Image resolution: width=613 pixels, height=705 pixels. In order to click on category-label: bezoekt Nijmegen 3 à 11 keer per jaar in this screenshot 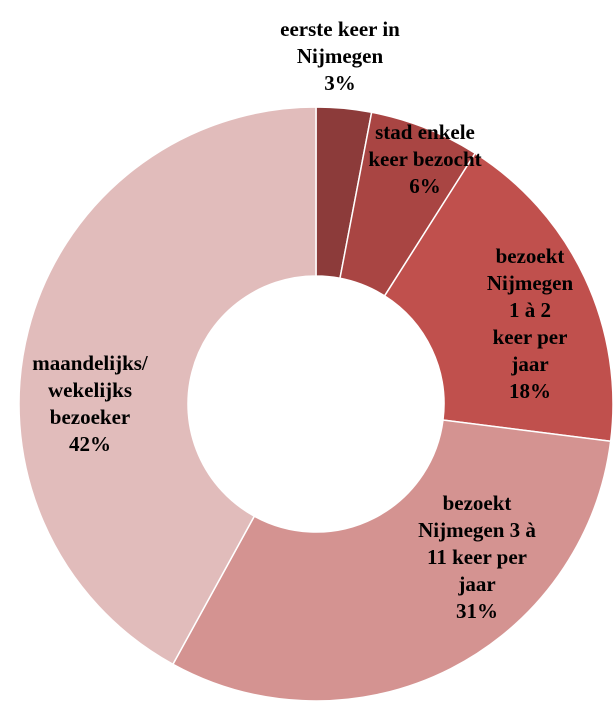, I will do `click(477, 543)`.